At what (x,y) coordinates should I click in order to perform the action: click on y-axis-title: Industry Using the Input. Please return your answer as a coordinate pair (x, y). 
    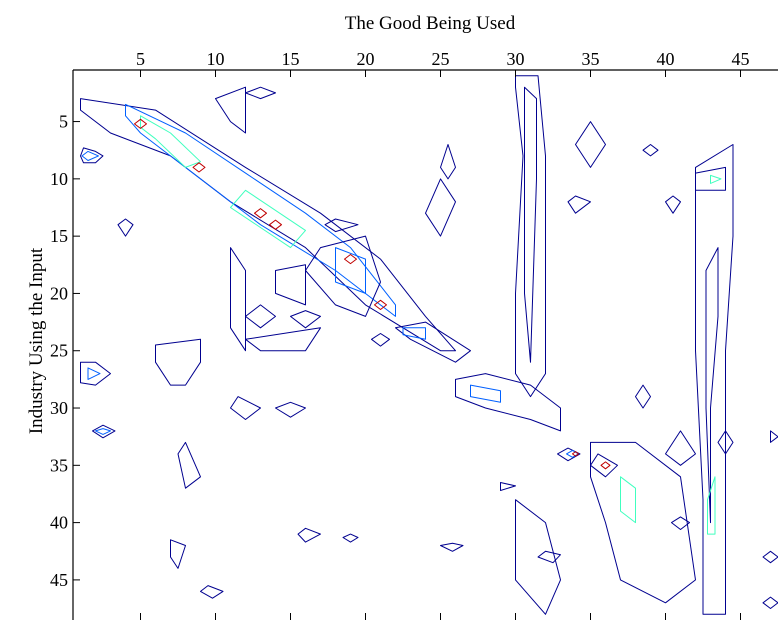
    Looking at the image, I should click on (36, 340).